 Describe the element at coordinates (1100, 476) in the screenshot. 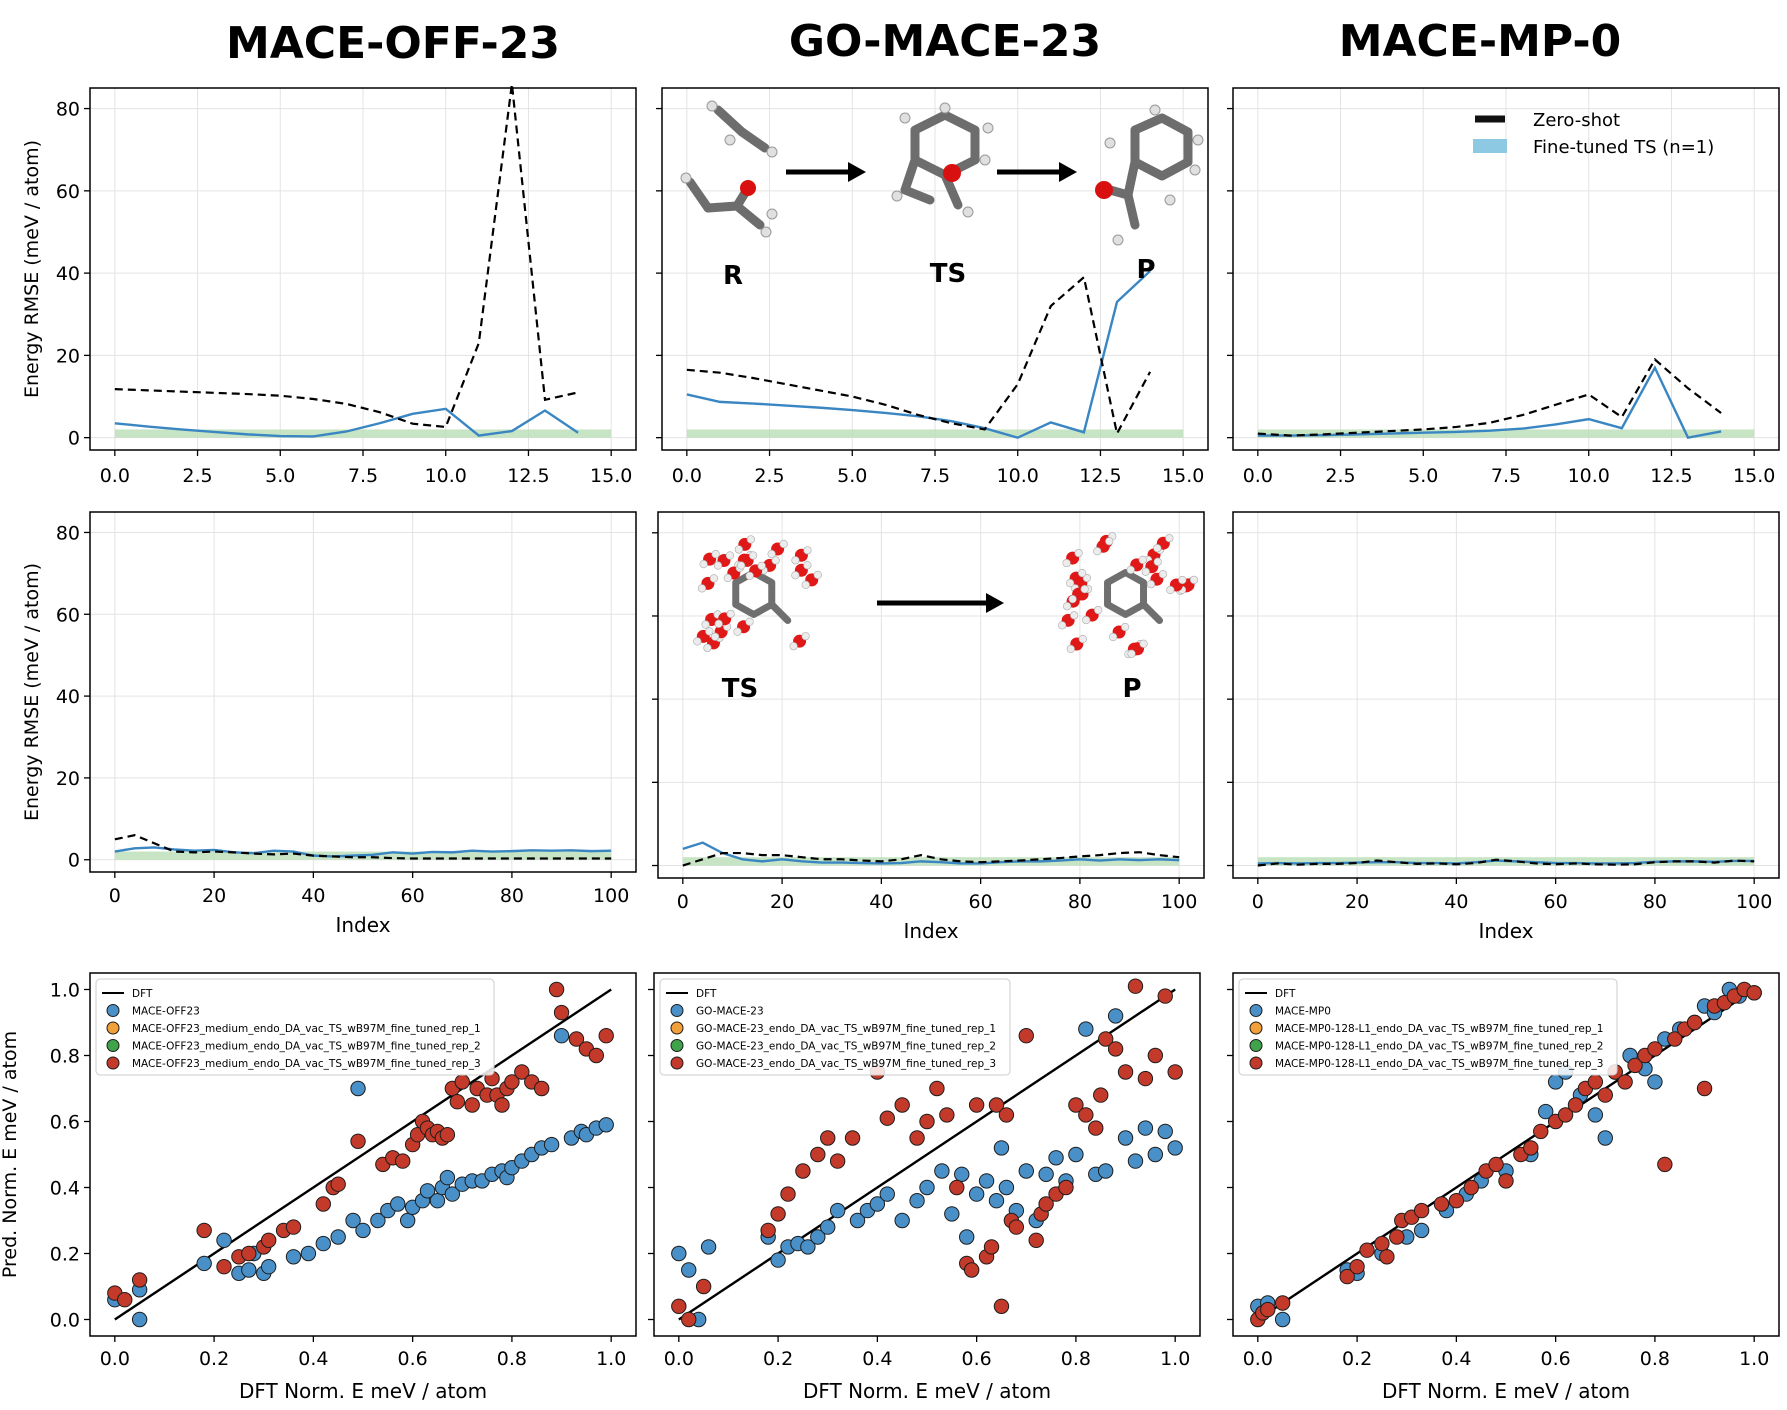

I see `x-tick-label: 12.5` at that location.